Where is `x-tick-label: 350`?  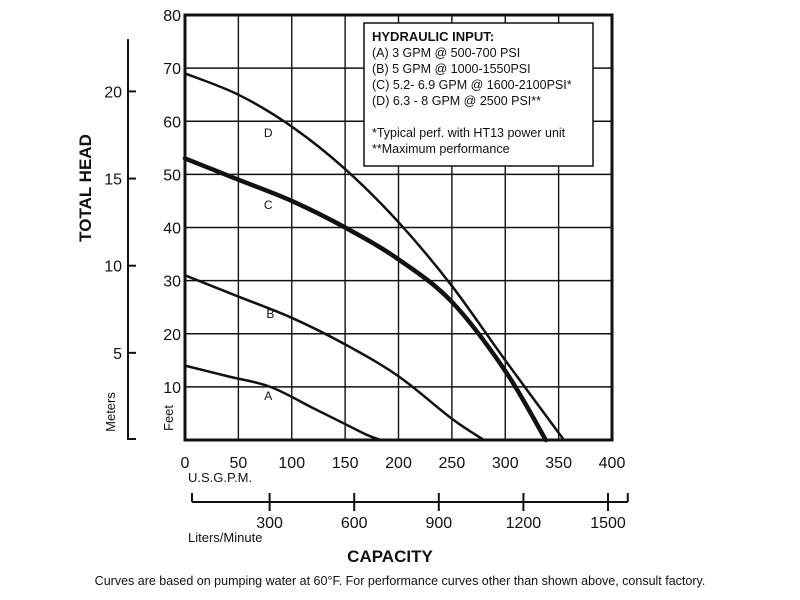
x-tick-label: 350 is located at coordinates (558, 463).